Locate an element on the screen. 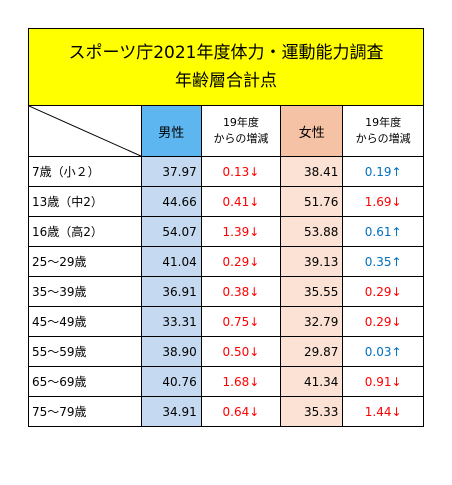 The height and width of the screenshot is (485, 452). diagonal-line is located at coordinates (85, 131).